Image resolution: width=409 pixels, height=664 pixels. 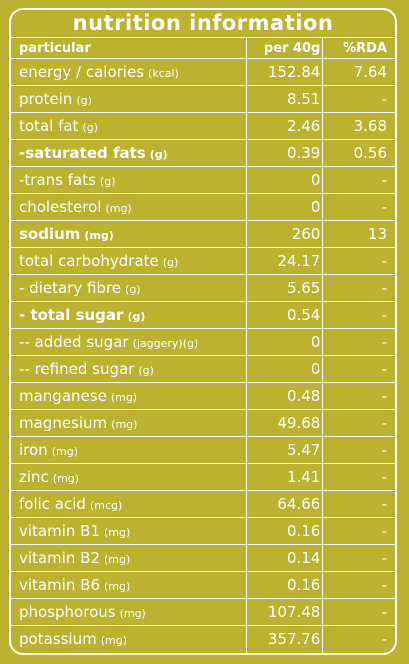 What do you see at coordinates (294, 612) in the screenshot?
I see `nutrient-value: 107.48` at bounding box center [294, 612].